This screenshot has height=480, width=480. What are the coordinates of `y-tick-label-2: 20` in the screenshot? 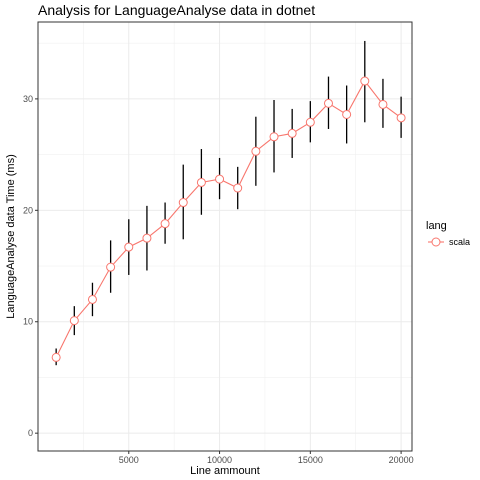 It's located at (28, 210).